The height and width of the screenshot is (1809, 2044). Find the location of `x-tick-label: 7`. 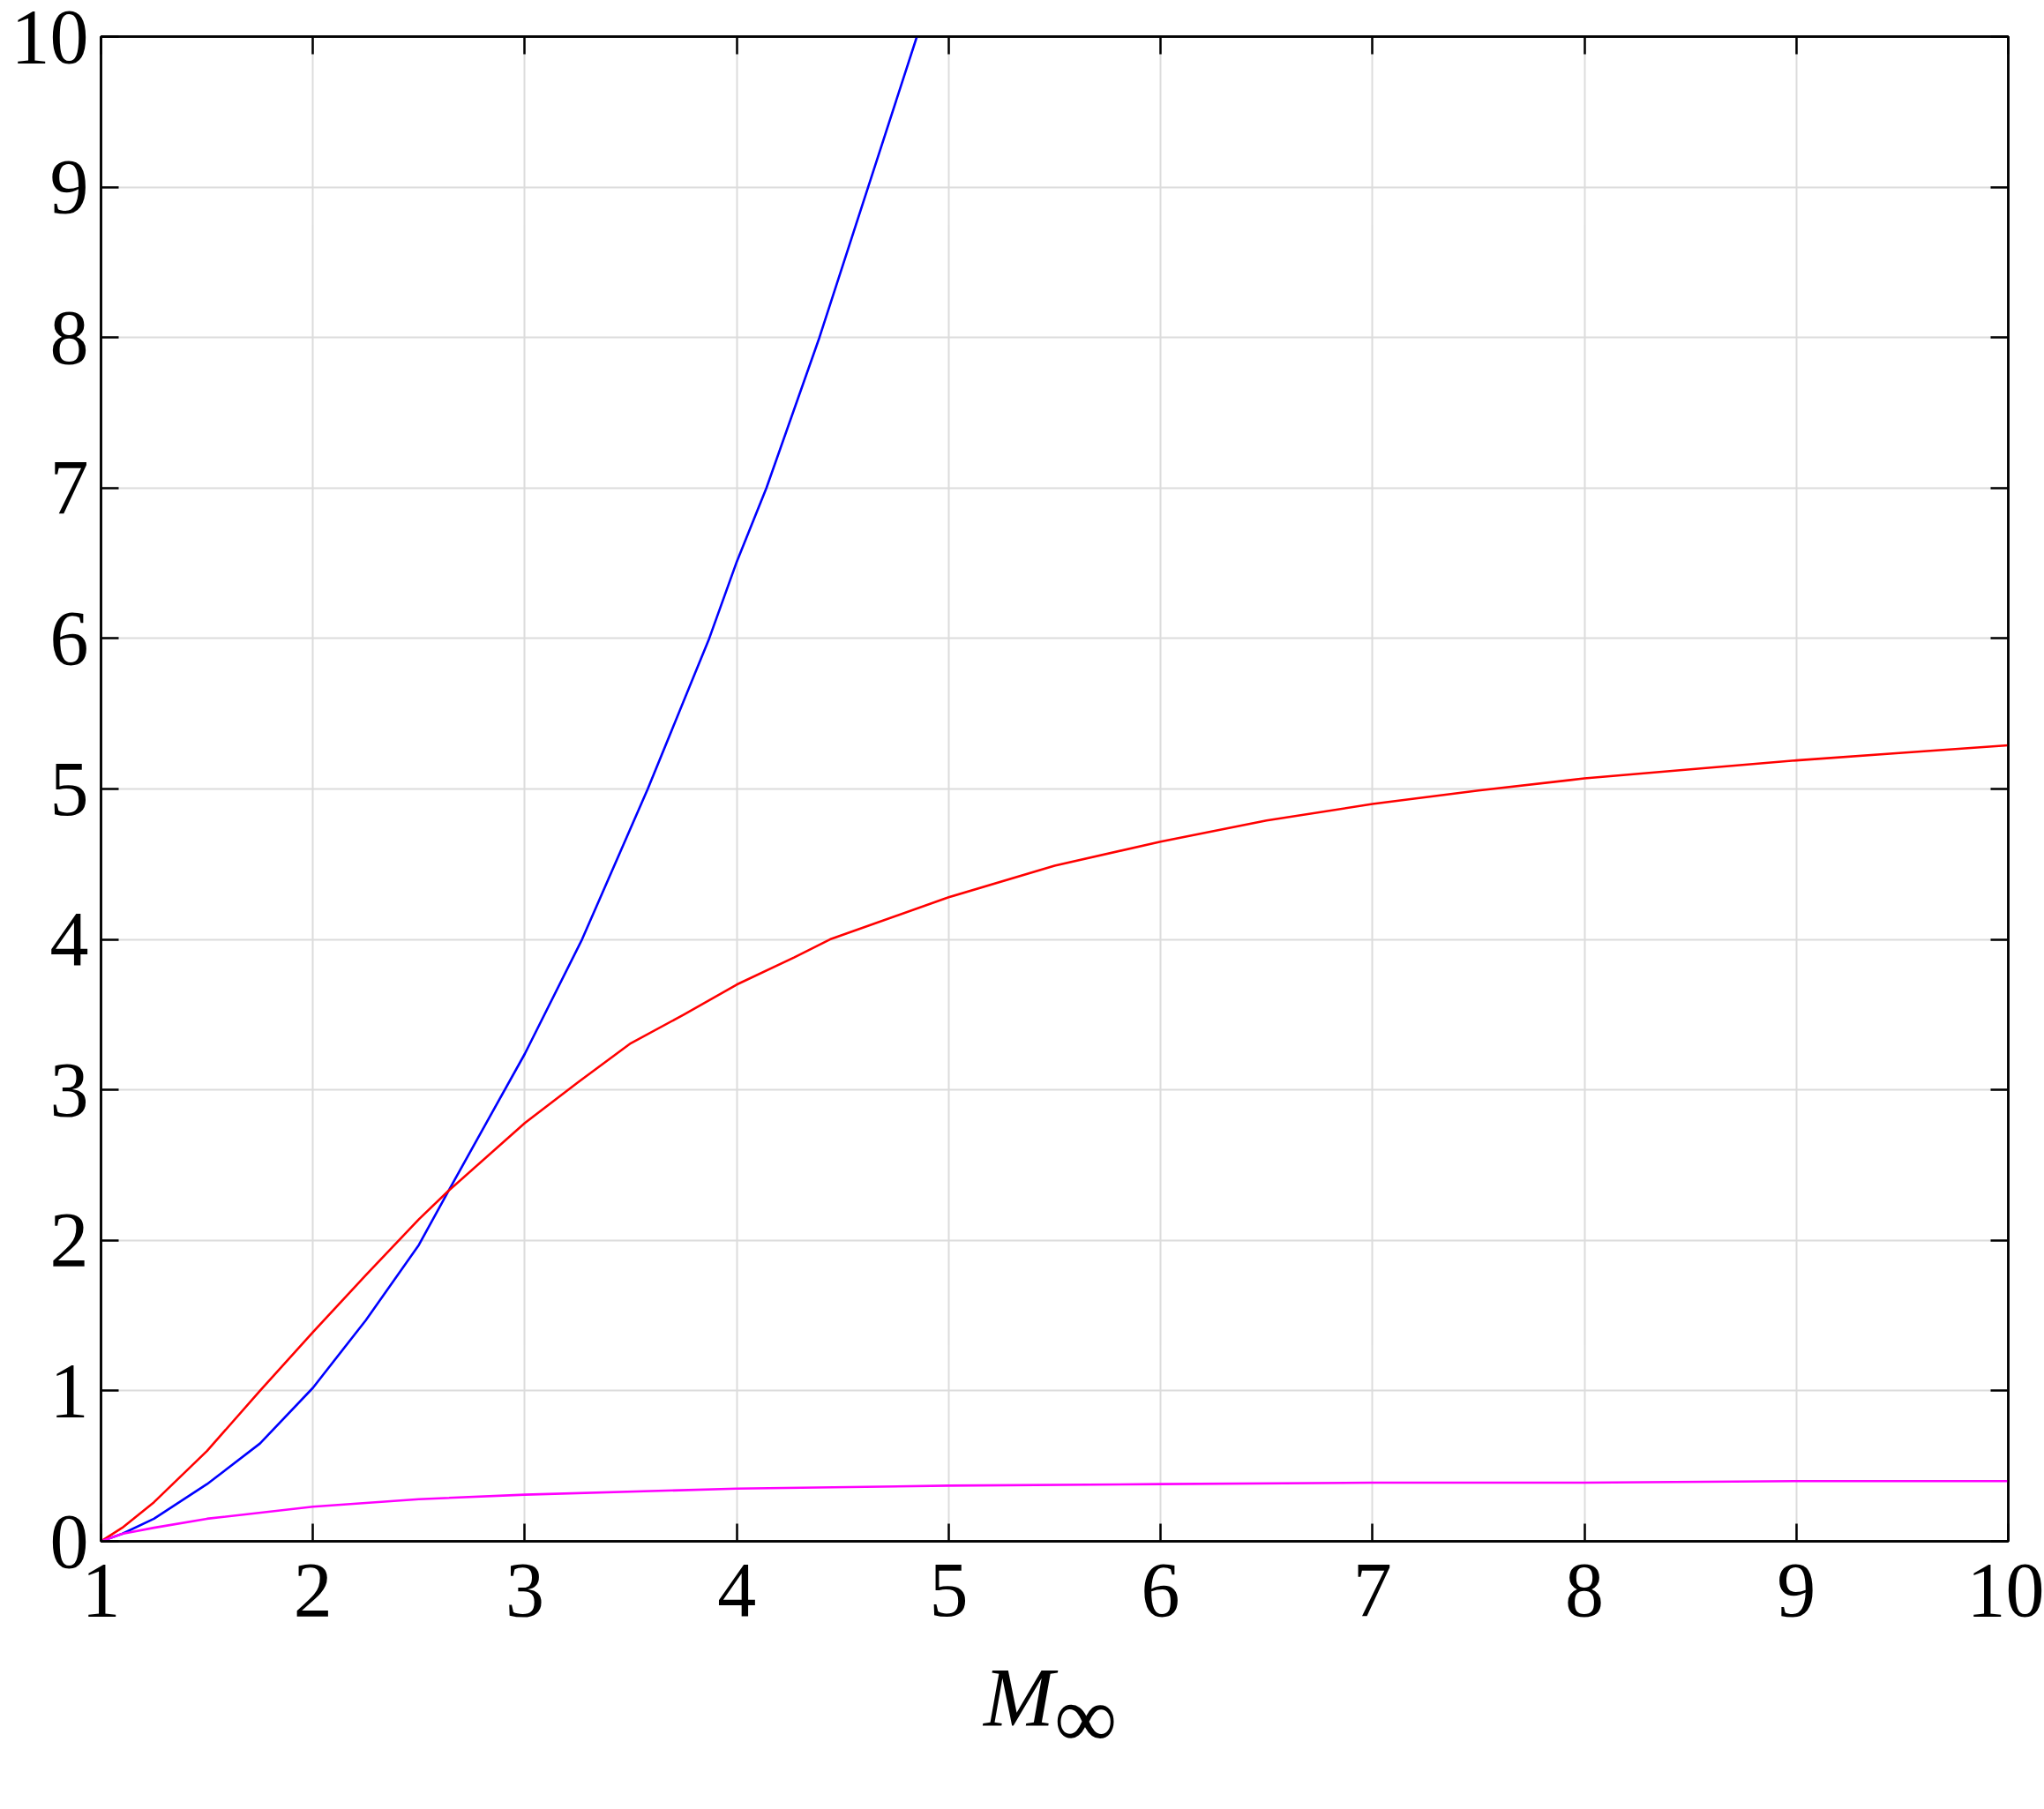

x-tick-label: 7 is located at coordinates (1372, 1589).